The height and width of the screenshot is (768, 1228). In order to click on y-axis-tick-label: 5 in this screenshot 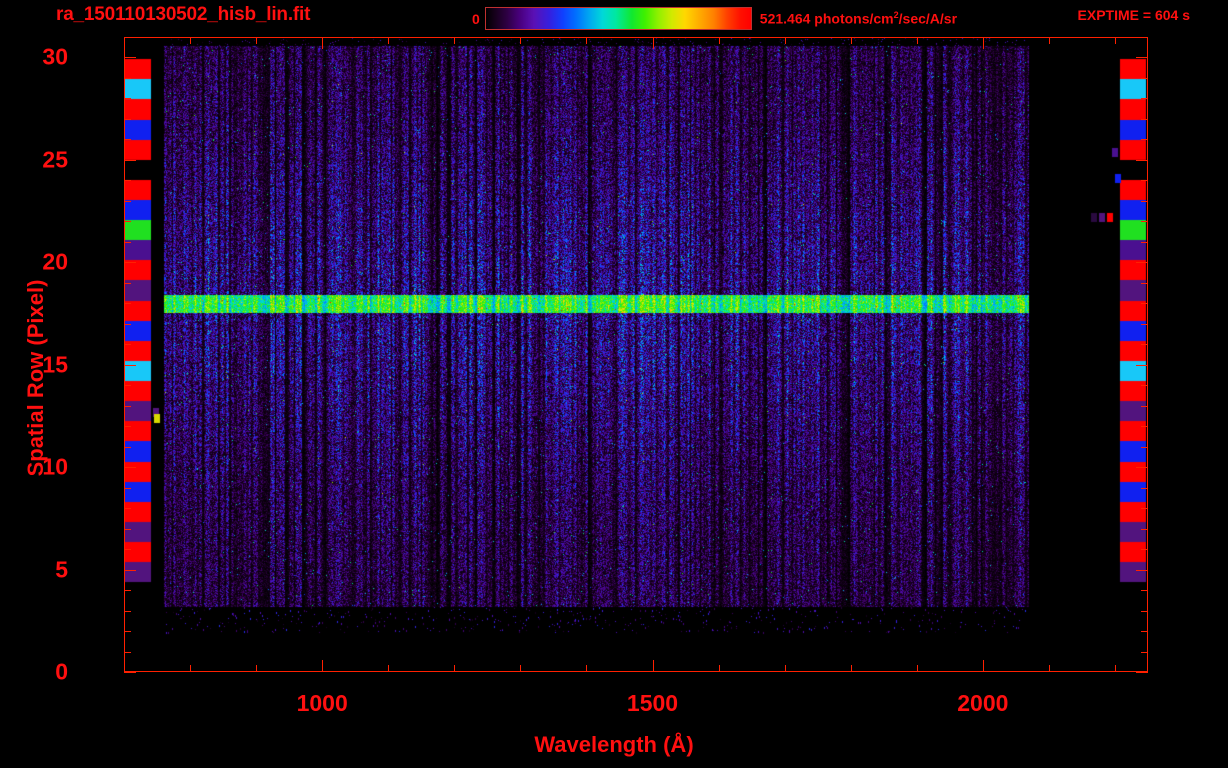, I will do `click(61, 569)`.